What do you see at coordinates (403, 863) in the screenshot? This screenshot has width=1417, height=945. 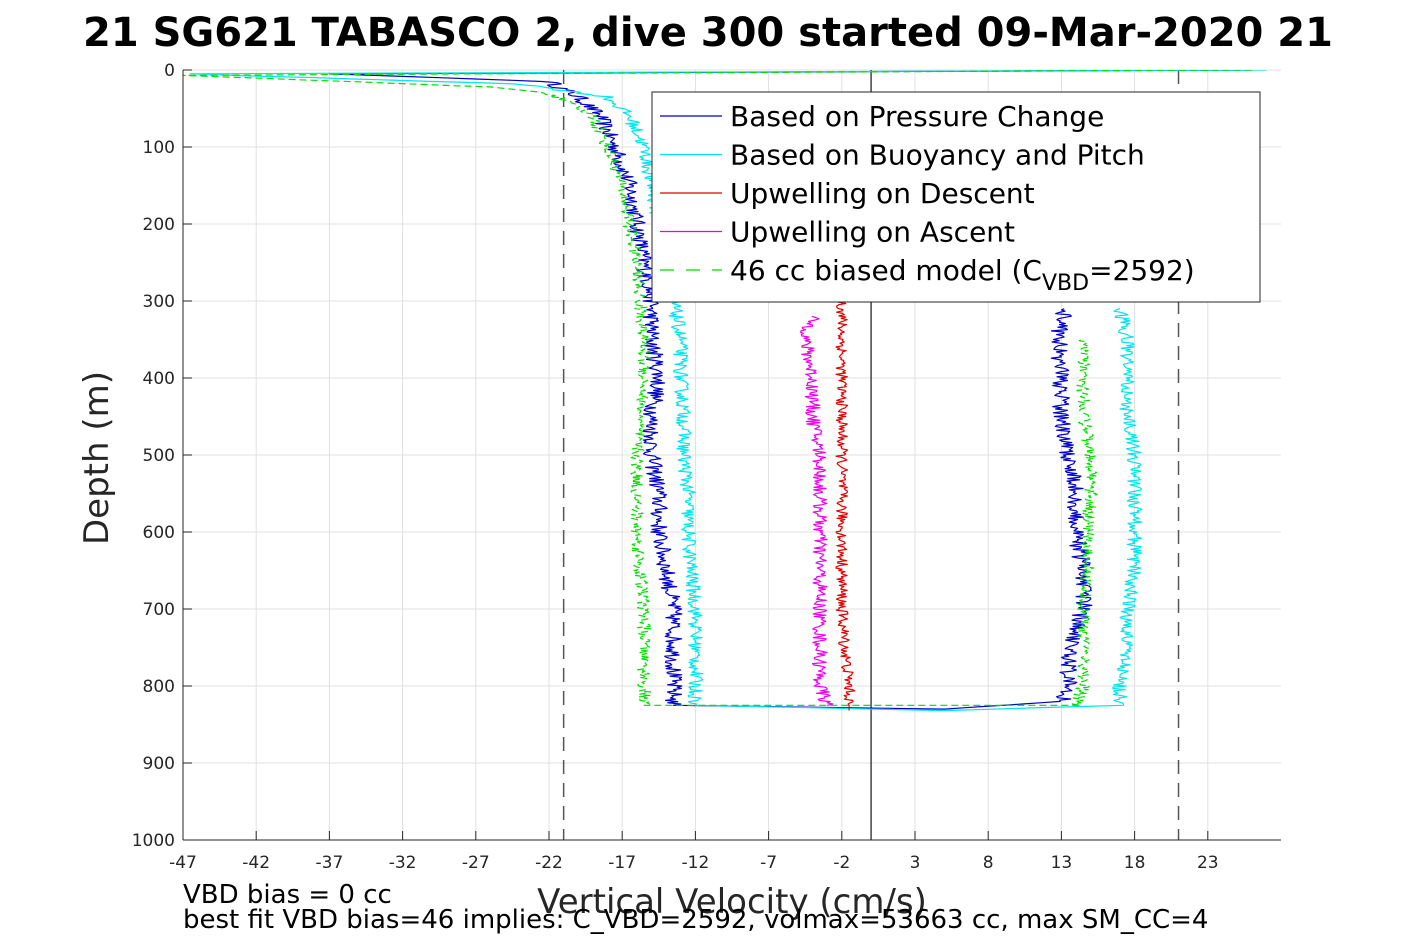 I see `x-tick-label-3: -32` at bounding box center [403, 863].